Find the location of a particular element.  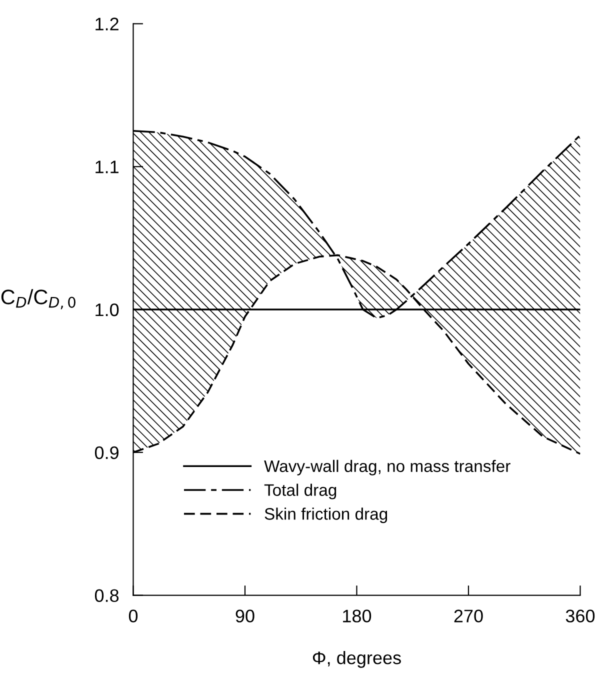

x-tick-label: 270 is located at coordinates (468, 616).